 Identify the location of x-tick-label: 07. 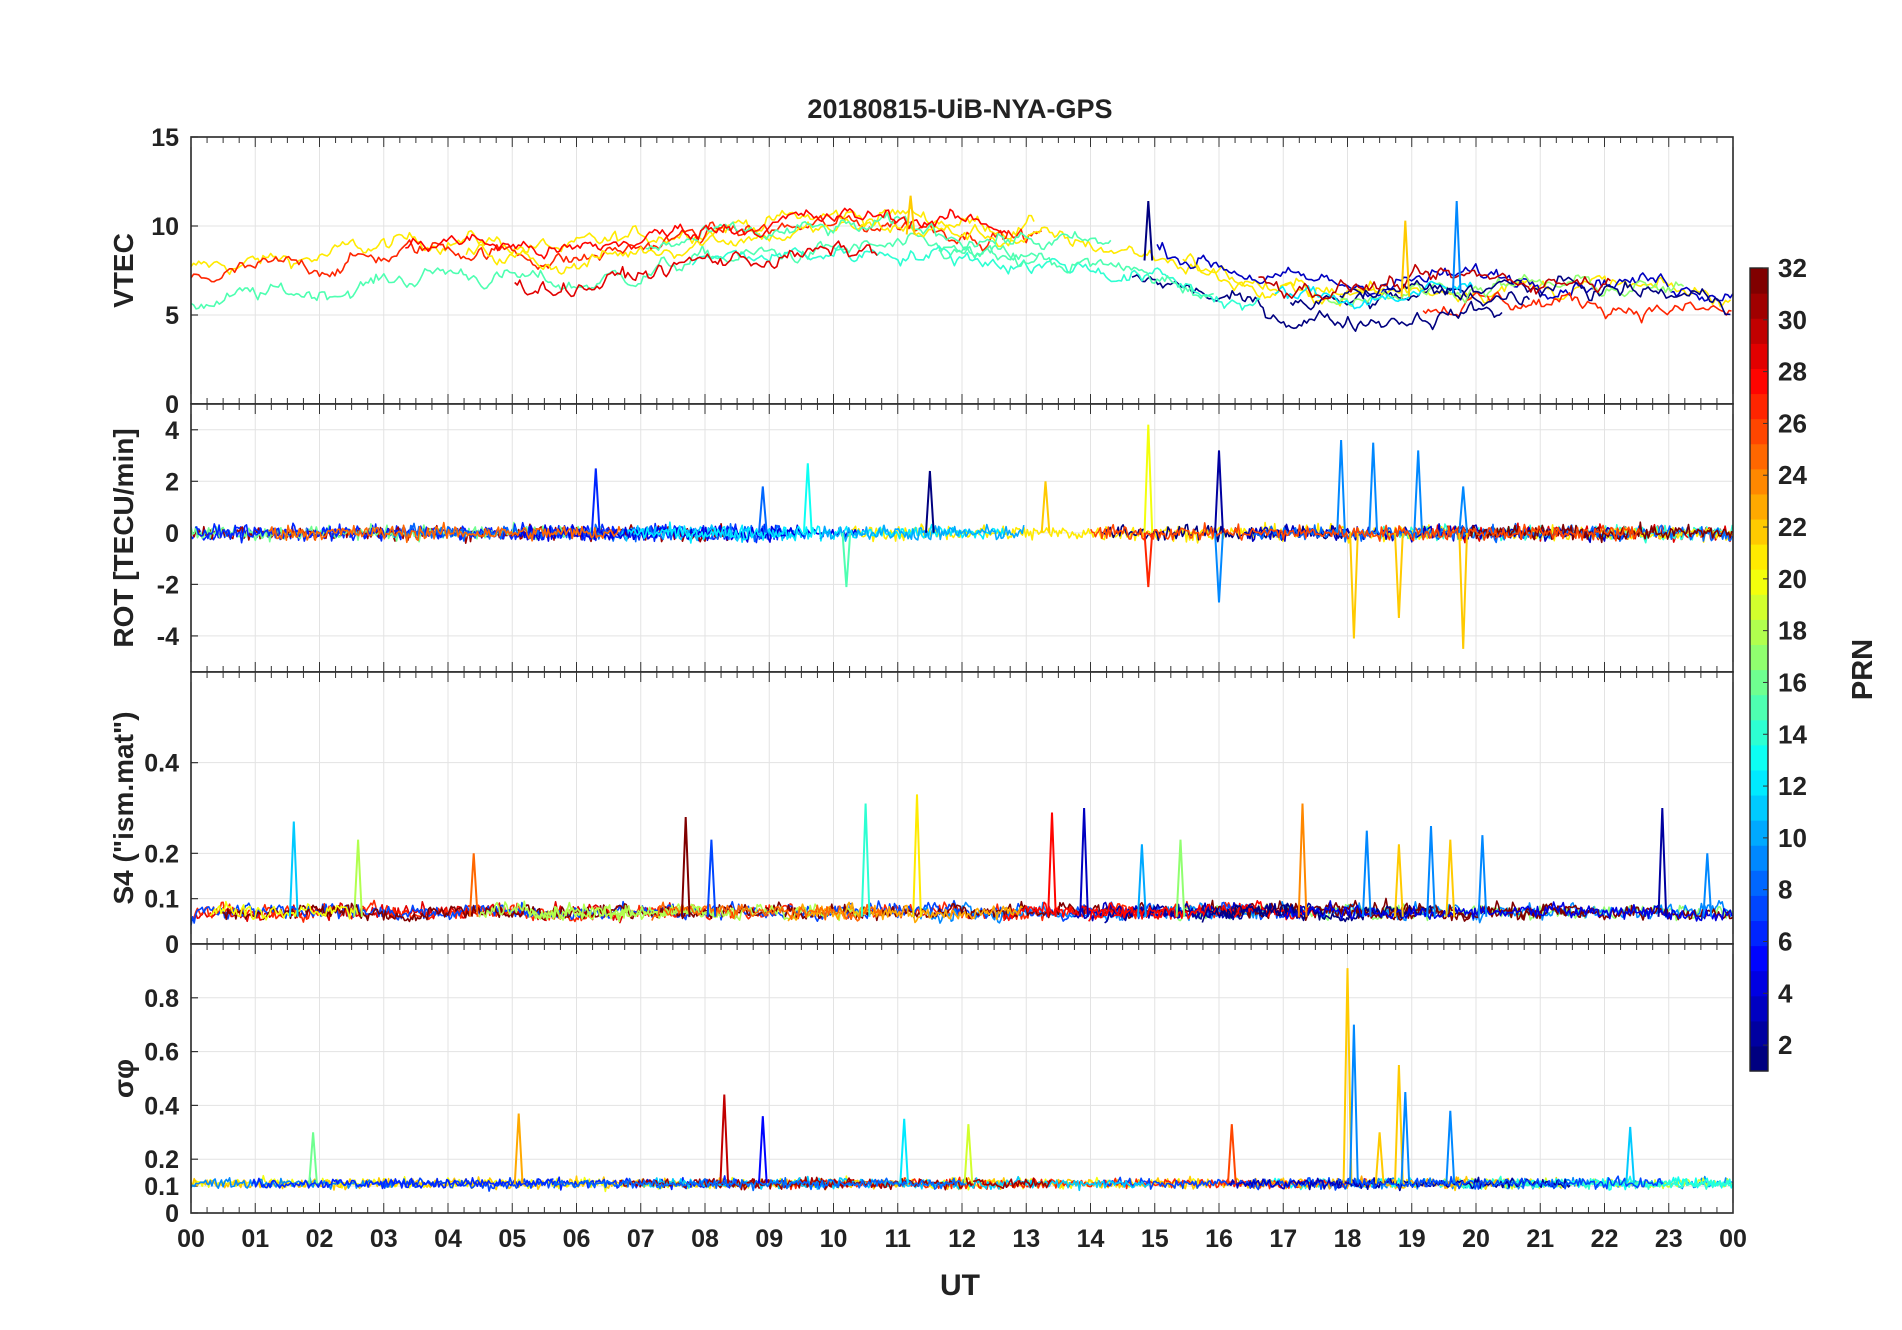
(641, 1239).